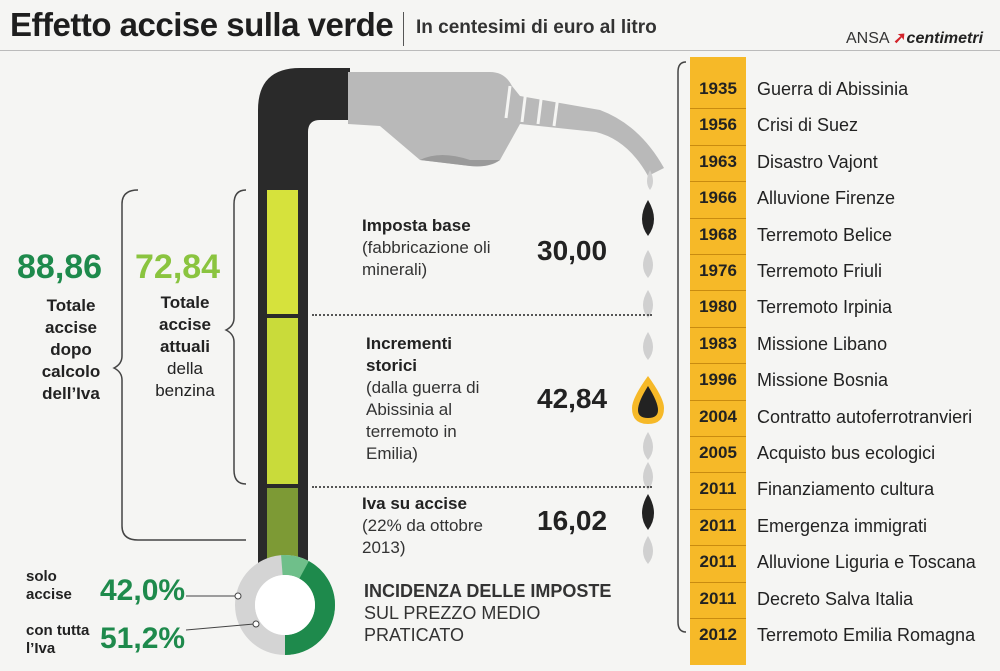 The width and height of the screenshot is (1000, 671). I want to click on segment-vat-heading: Iva su accise, so click(414, 503).